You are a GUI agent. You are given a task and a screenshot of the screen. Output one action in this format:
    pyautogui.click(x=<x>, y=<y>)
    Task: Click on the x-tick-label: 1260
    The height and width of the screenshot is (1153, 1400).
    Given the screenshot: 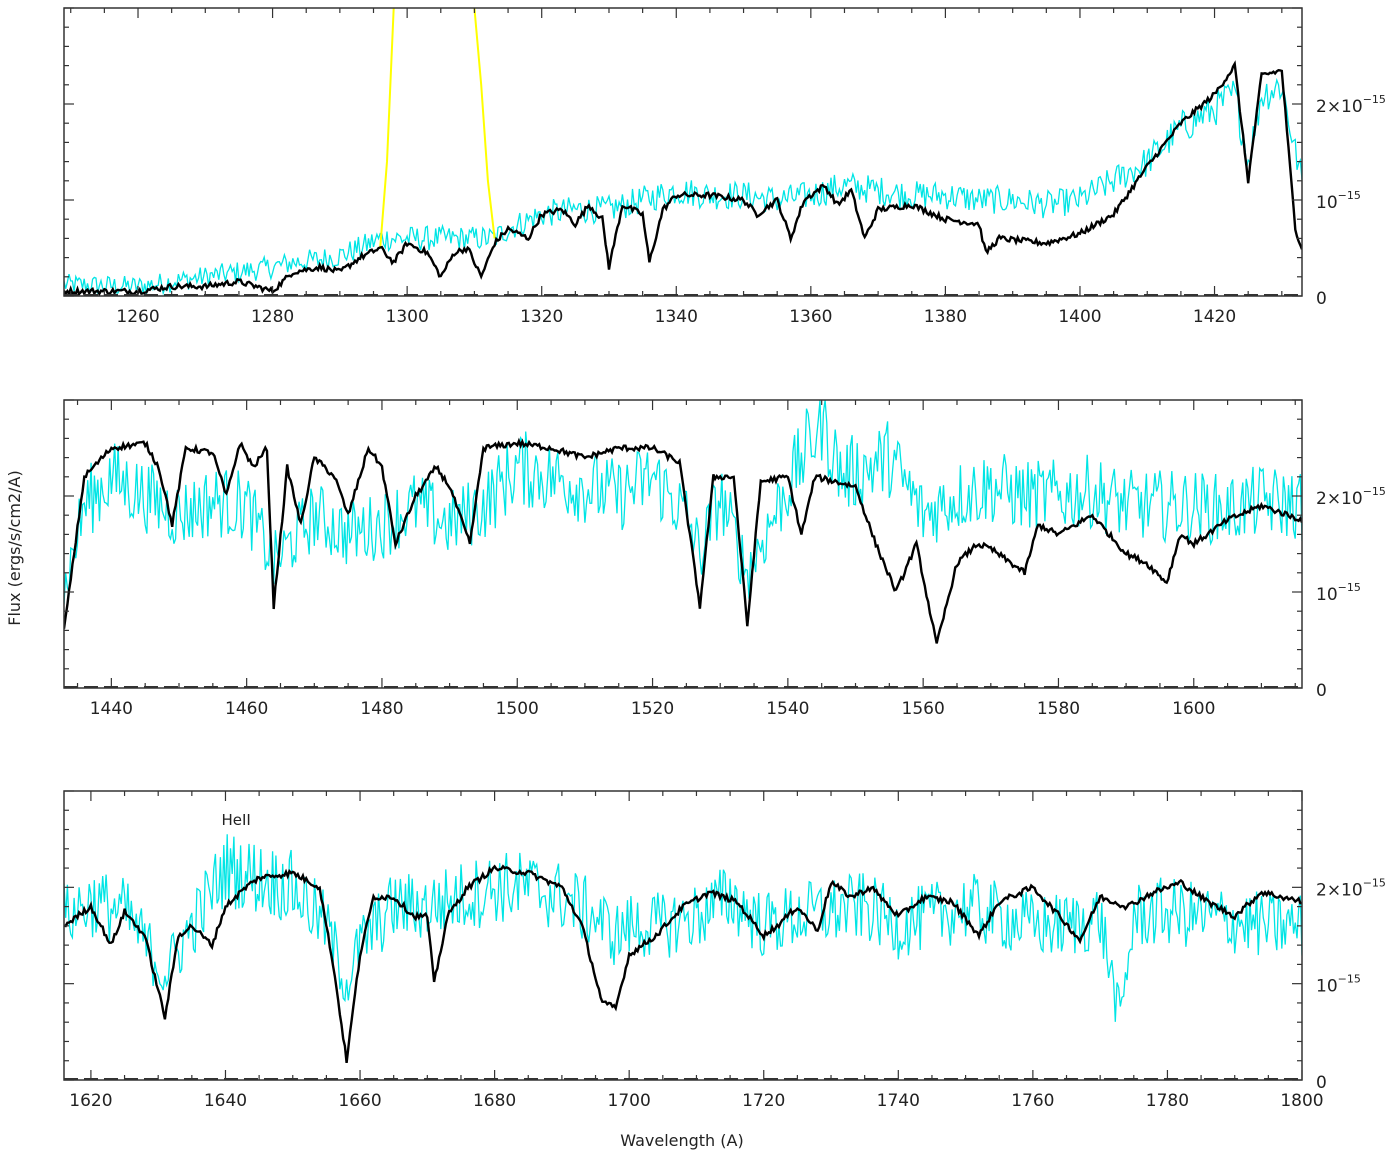 What is the action you would take?
    pyautogui.click(x=137, y=317)
    